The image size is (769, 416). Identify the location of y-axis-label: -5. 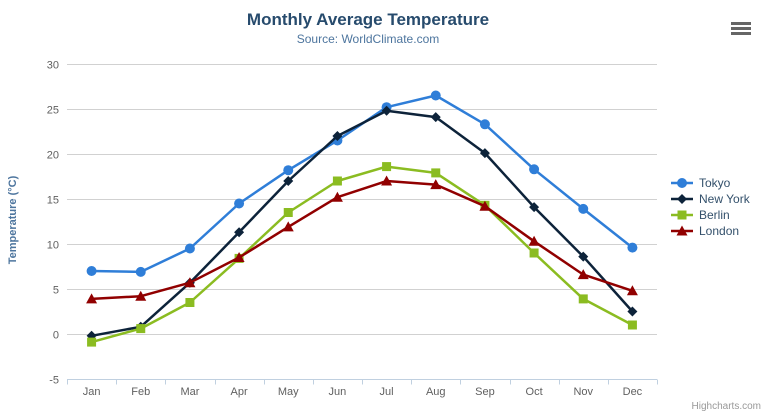
(54, 381).